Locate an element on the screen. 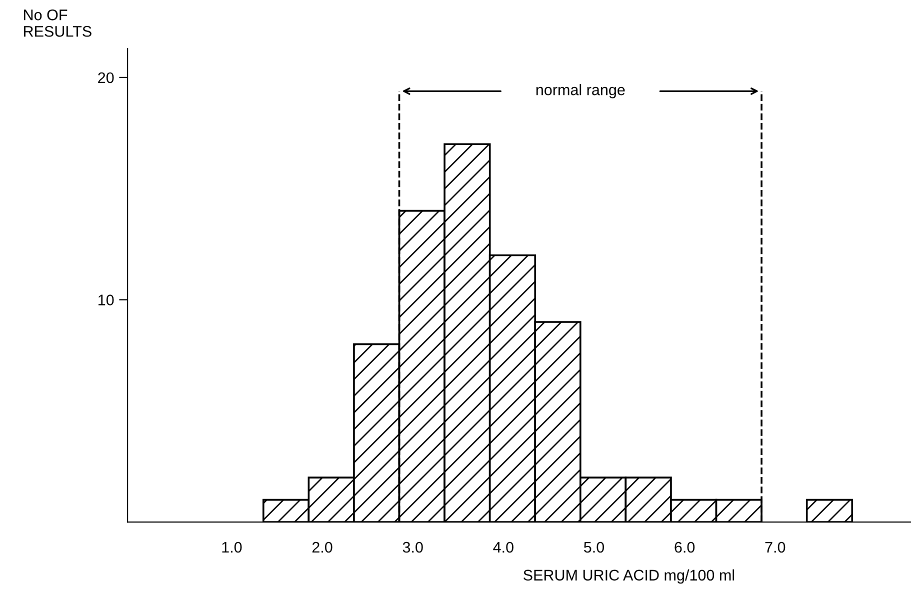  x-axis-title: SERUM URIC ACID mg/100 ml is located at coordinates (629, 576).